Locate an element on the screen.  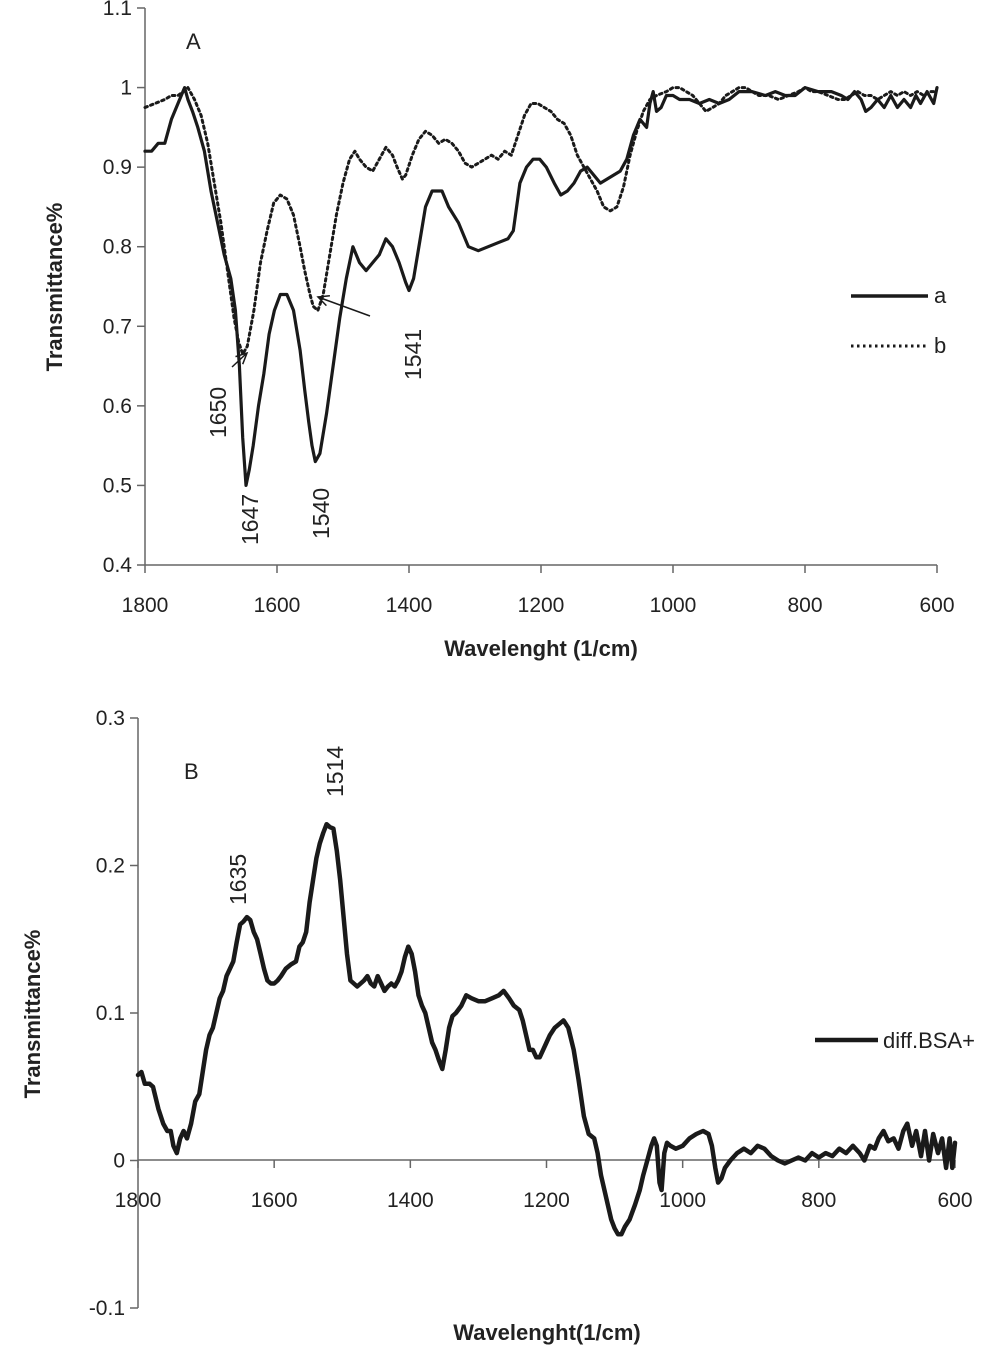
y-tick-label: 0.8 is located at coordinates (117, 247).